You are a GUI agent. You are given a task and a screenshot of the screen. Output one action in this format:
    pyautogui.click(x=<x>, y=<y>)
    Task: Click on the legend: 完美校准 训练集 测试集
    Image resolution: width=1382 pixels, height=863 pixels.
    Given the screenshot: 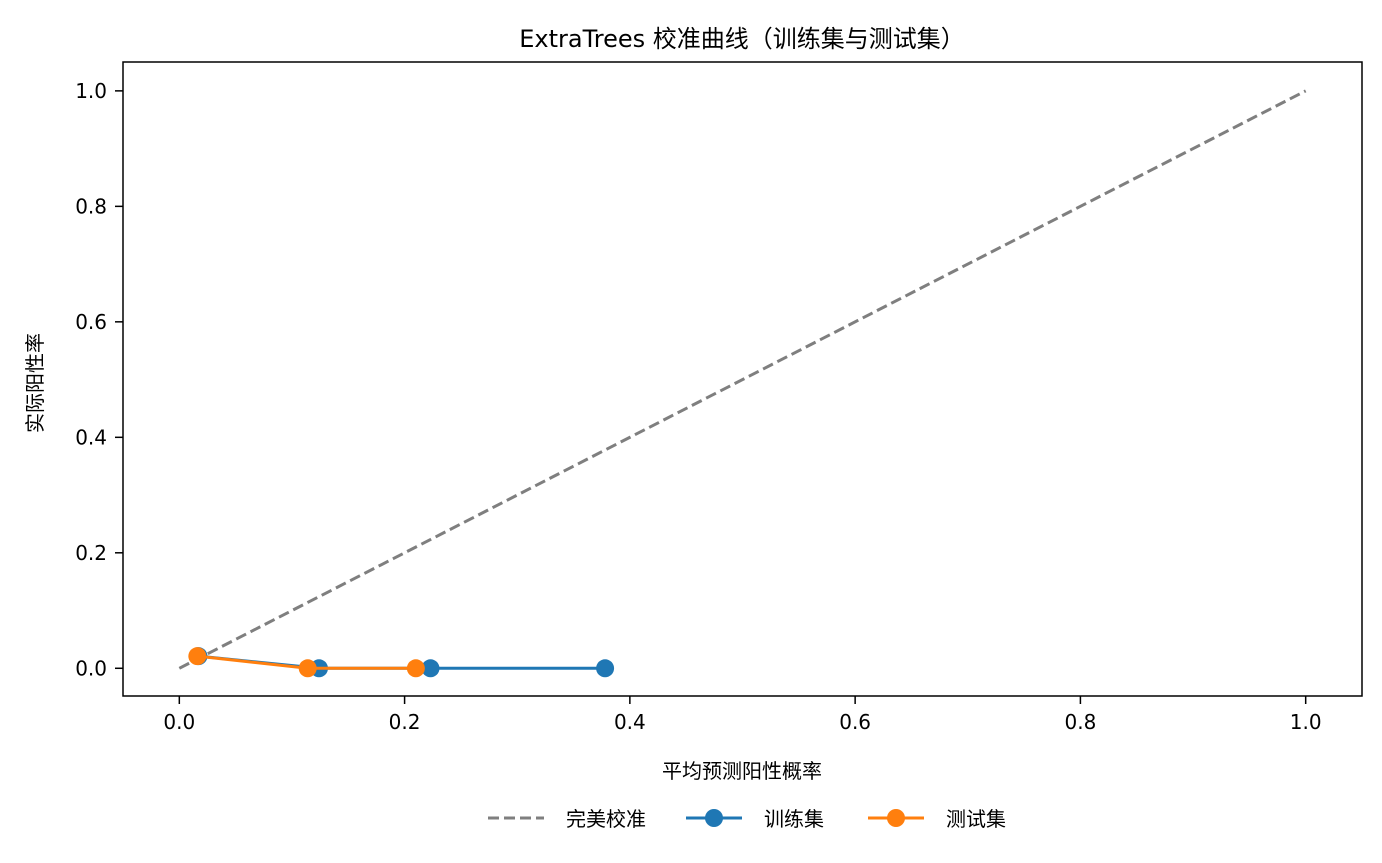 What is the action you would take?
    pyautogui.click(x=747, y=819)
    